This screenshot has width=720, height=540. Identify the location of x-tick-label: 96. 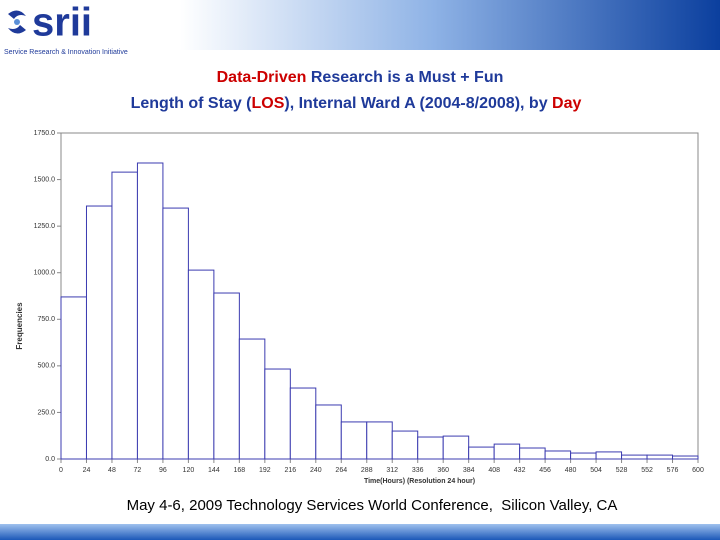
(163, 470).